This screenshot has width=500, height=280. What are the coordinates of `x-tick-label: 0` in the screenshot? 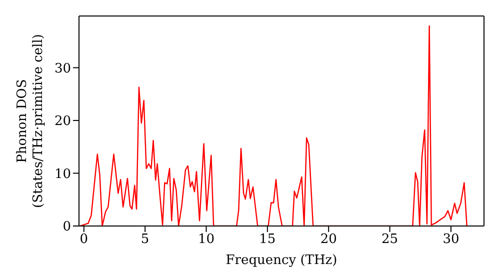 It's located at (84, 240).